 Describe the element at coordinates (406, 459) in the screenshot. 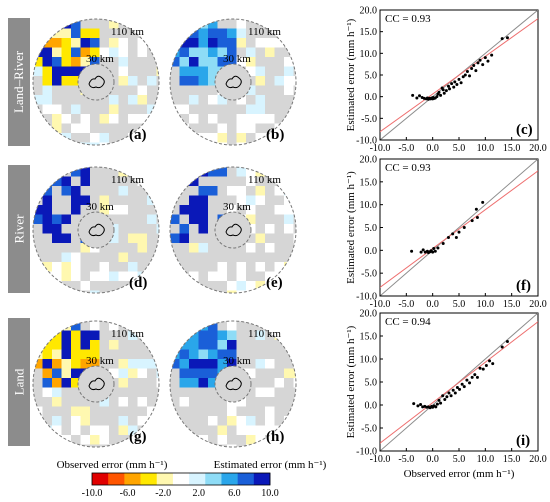

I see `x-tick-label: -5.0` at that location.